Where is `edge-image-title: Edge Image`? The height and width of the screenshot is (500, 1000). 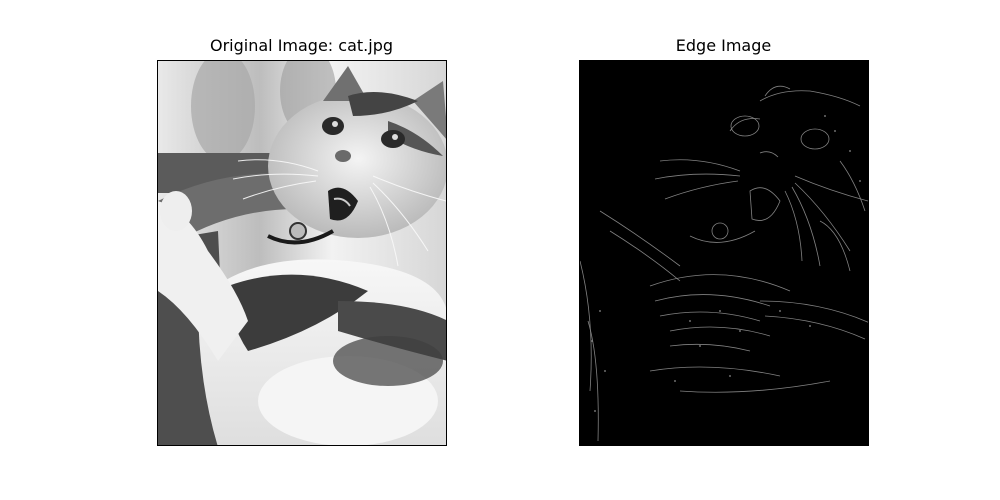 edge-image-title: Edge Image is located at coordinates (723, 45).